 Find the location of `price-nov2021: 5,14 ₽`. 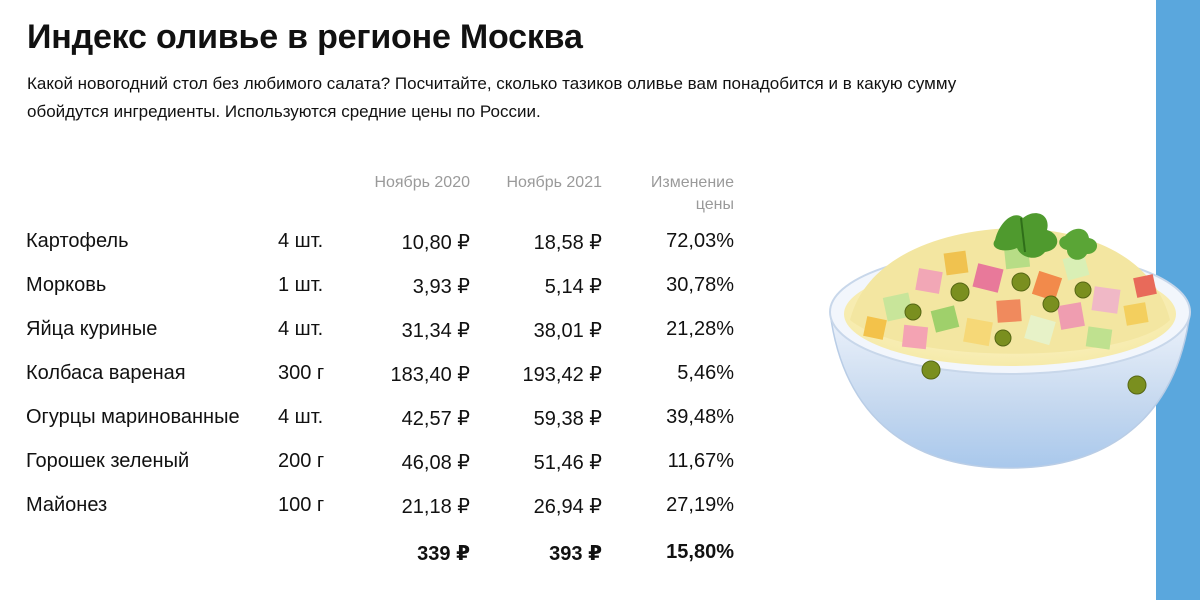

price-nov2021: 5,14 ₽ is located at coordinates (573, 287).